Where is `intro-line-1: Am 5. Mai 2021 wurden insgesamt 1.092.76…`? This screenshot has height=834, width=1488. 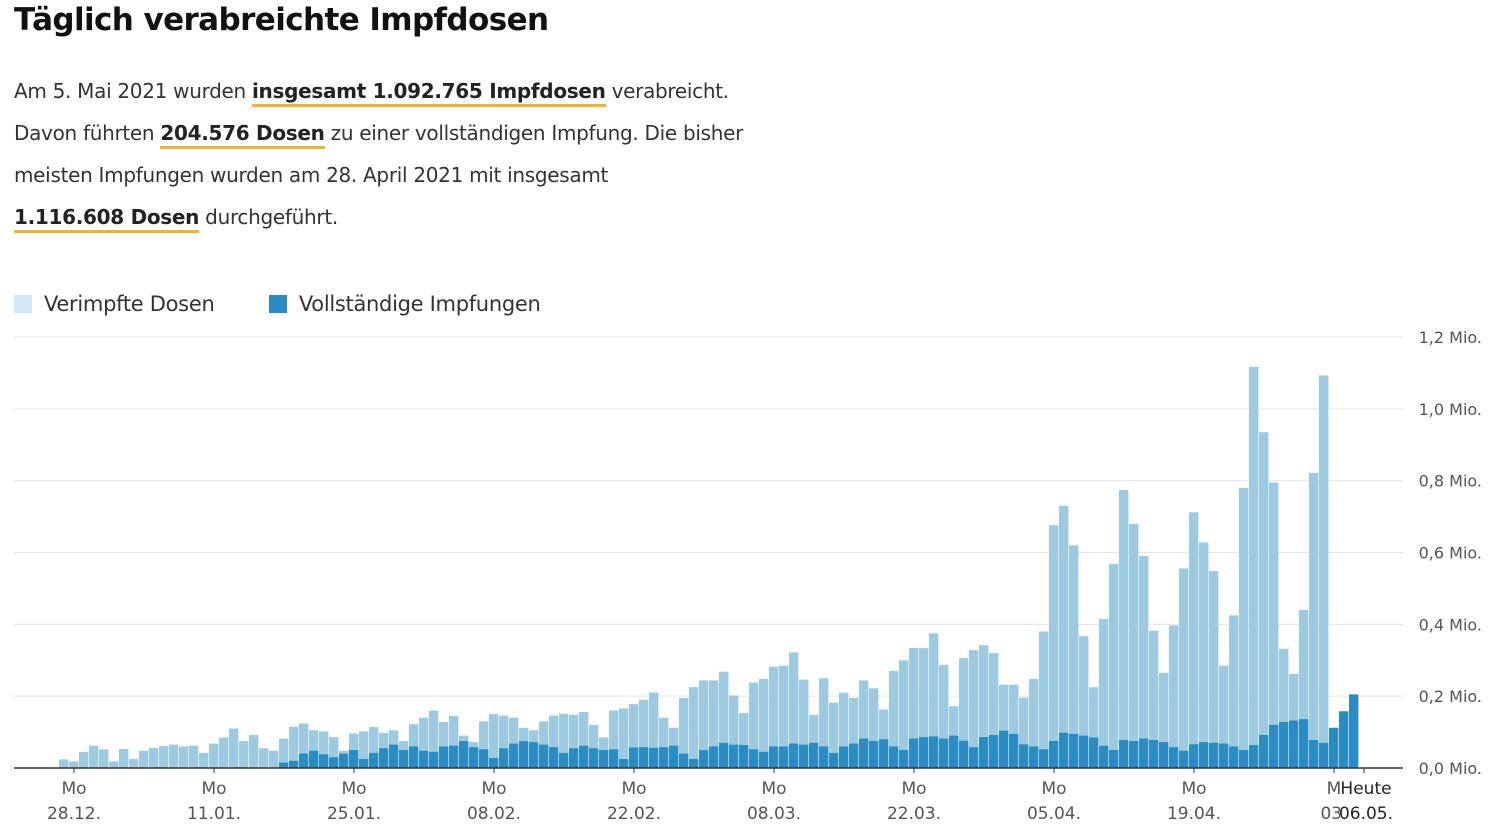 intro-line-1: Am 5. Mai 2021 wurden insgesamt 1.092.76… is located at coordinates (394, 91).